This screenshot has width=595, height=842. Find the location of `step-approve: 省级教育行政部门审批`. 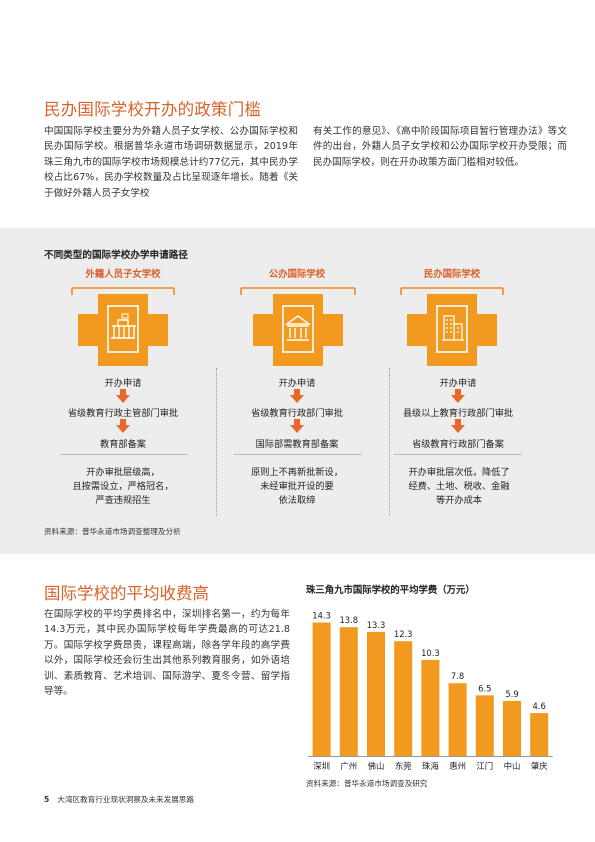

step-approve: 省级教育行政部门审批 is located at coordinates (297, 413).